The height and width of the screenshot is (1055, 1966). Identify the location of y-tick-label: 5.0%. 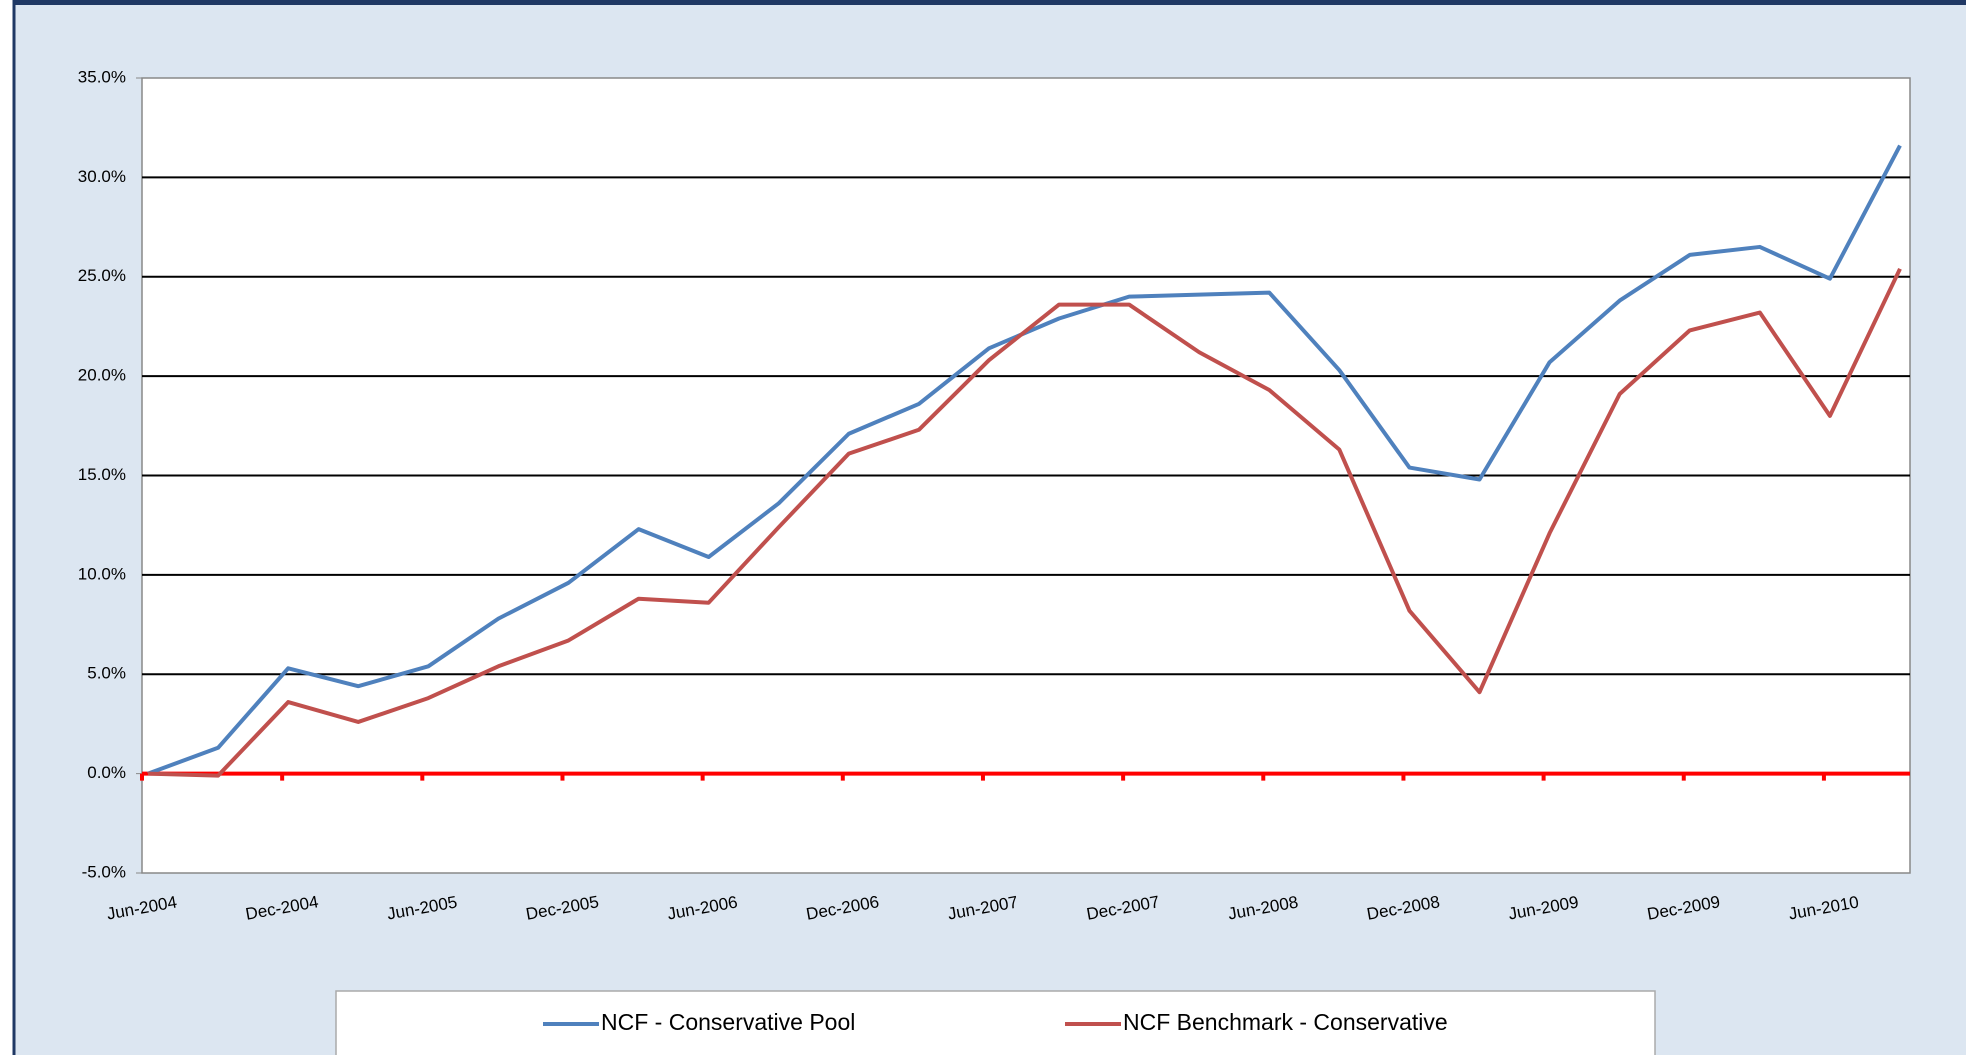
(106, 673).